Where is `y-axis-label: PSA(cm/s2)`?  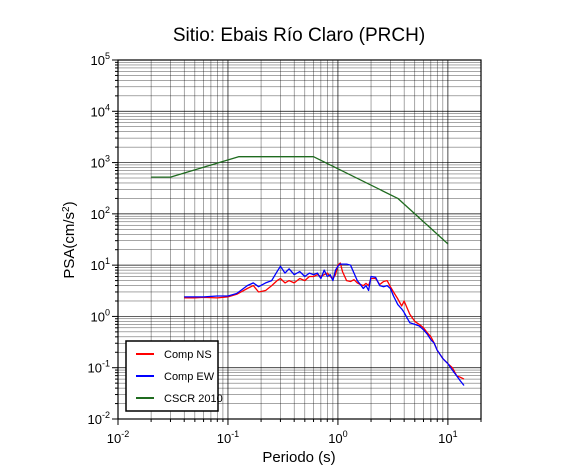
y-axis-label: PSA(cm/s2) is located at coordinates (70, 239).